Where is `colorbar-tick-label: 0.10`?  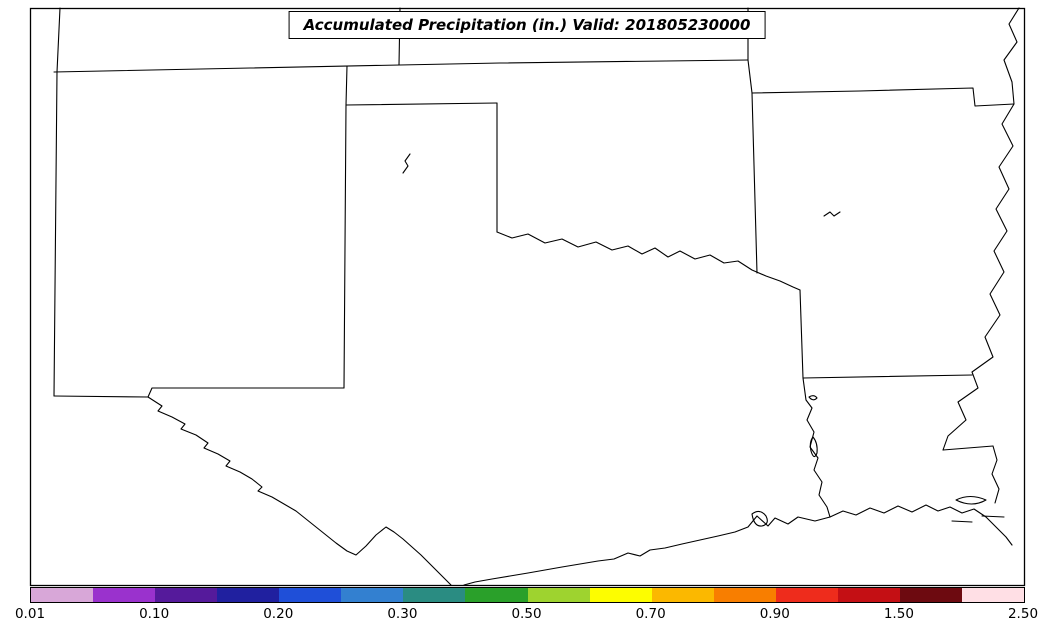 colorbar-tick-label: 0.10 is located at coordinates (154, 614).